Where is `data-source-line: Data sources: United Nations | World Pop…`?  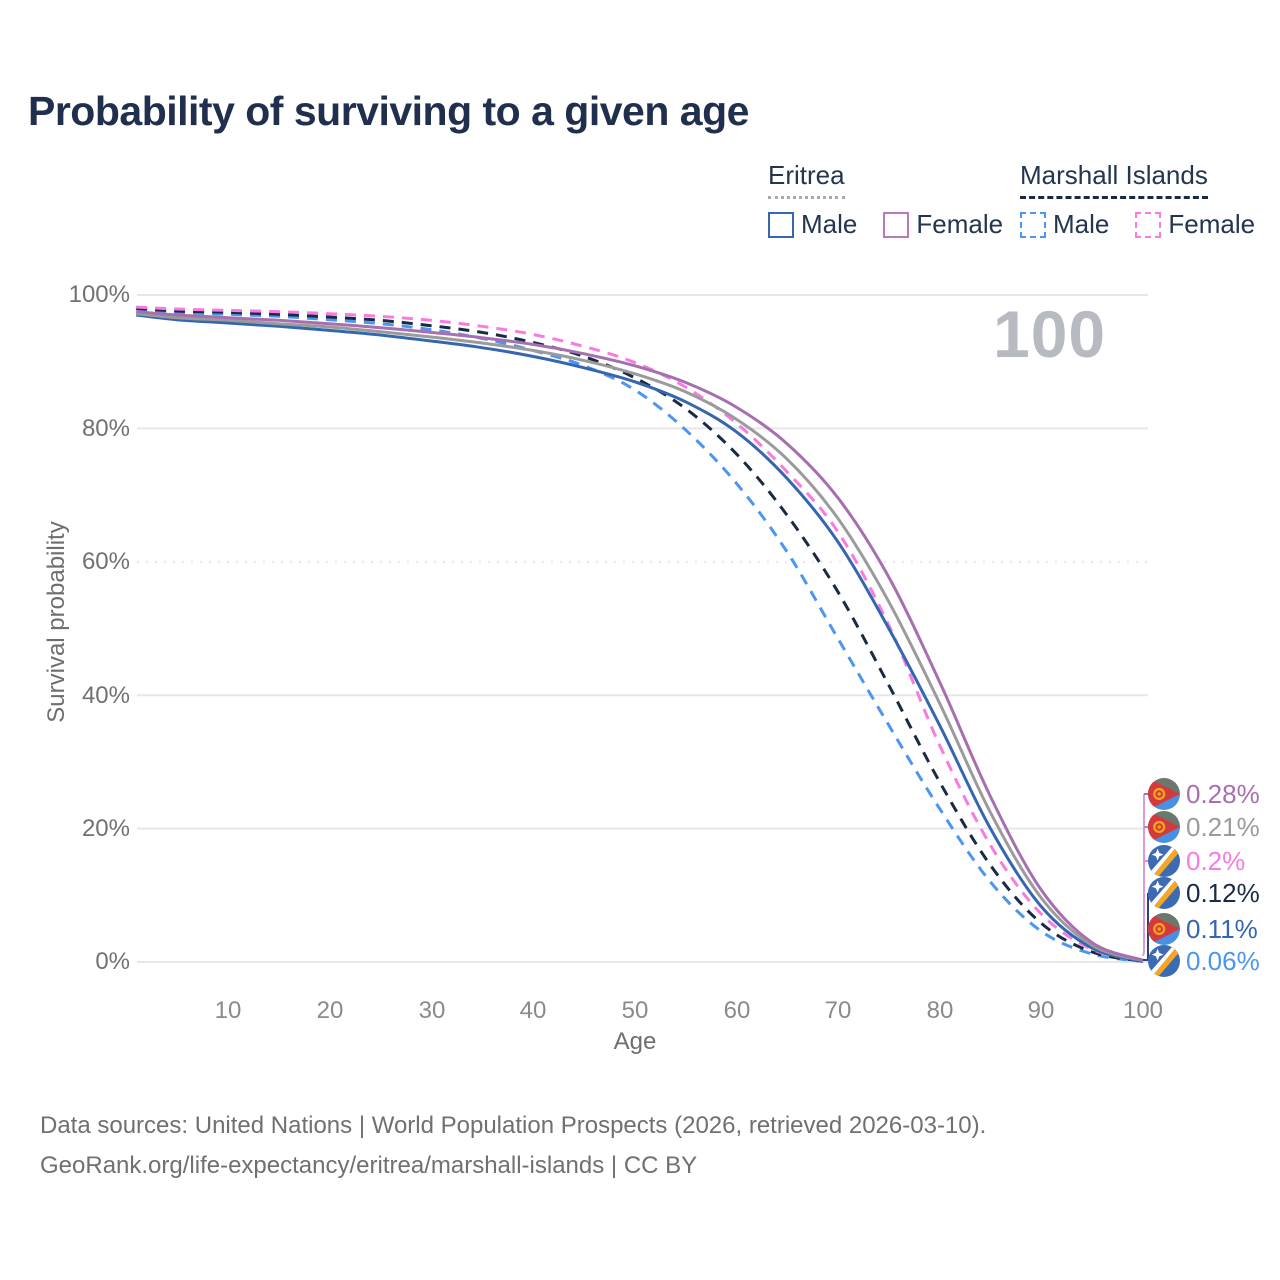
data-source-line: Data sources: United Nations | World Pop… is located at coordinates (513, 1125).